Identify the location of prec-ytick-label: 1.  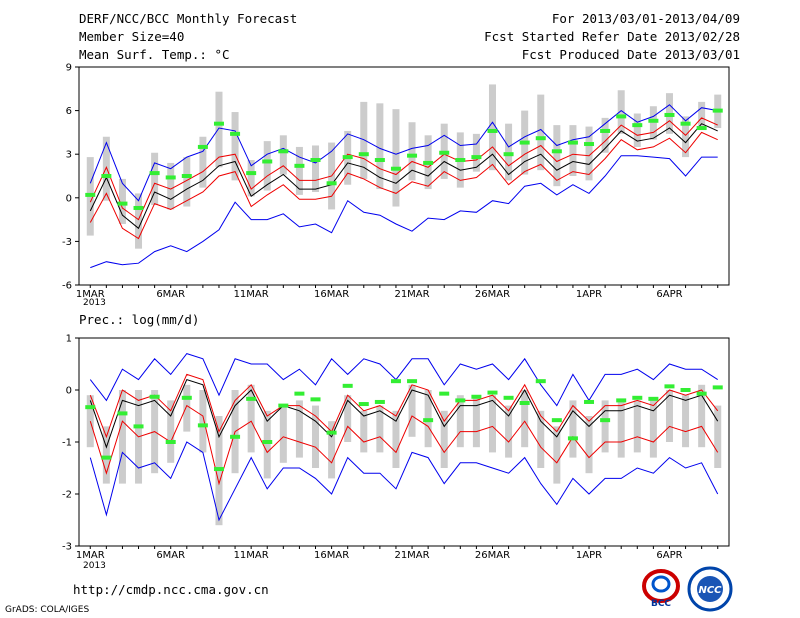
(69, 339).